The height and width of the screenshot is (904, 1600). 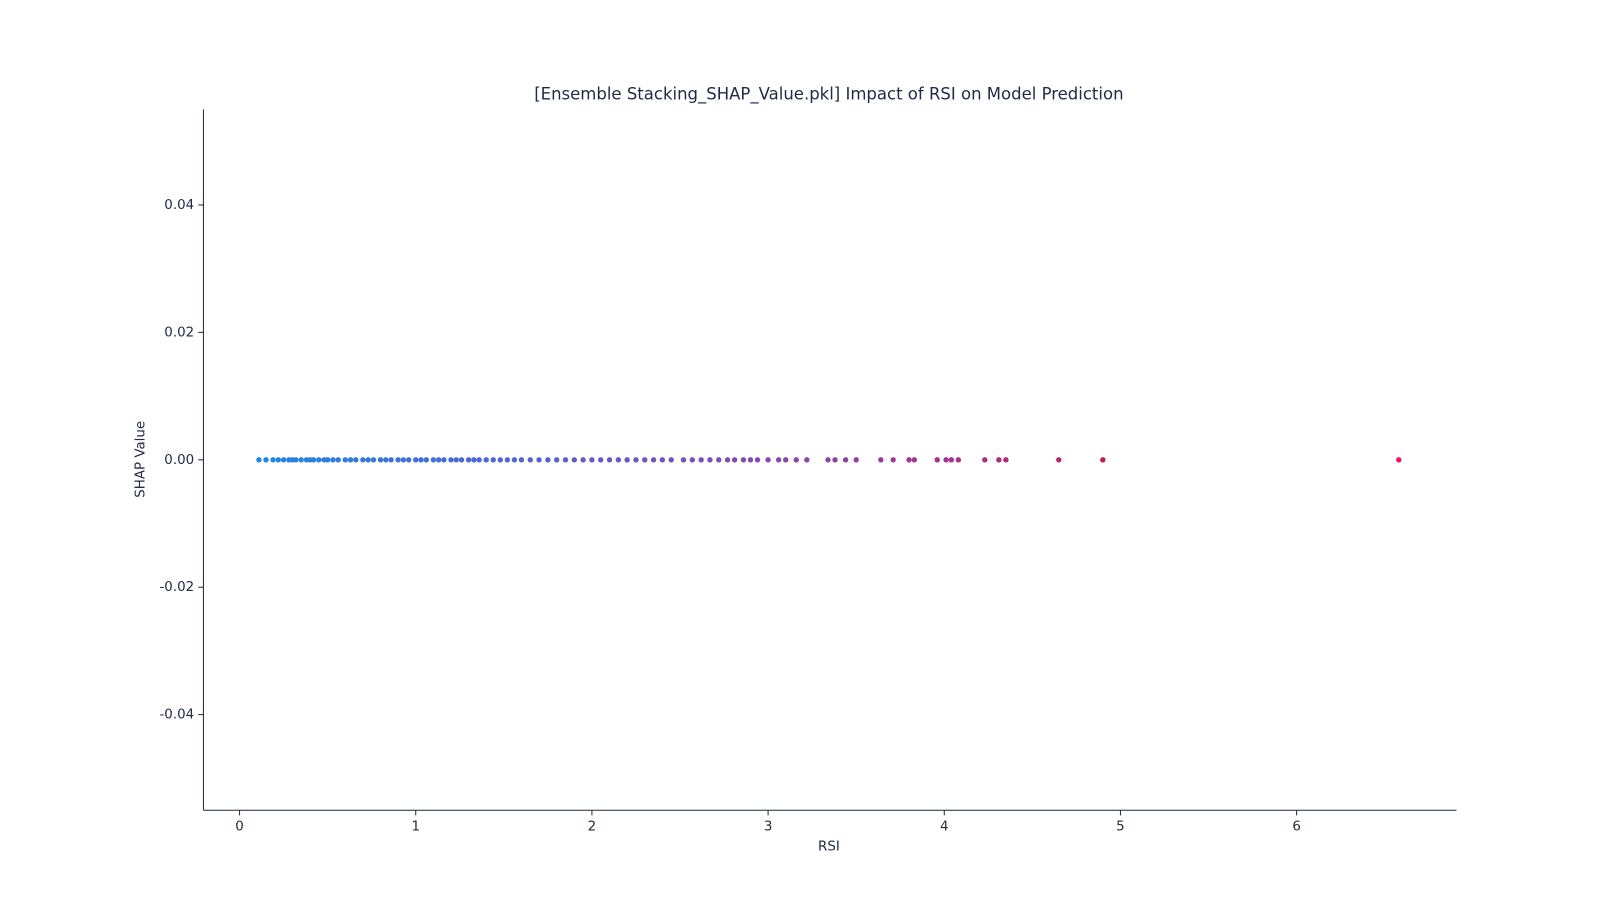 I want to click on x-tick-label: 4, so click(x=944, y=827).